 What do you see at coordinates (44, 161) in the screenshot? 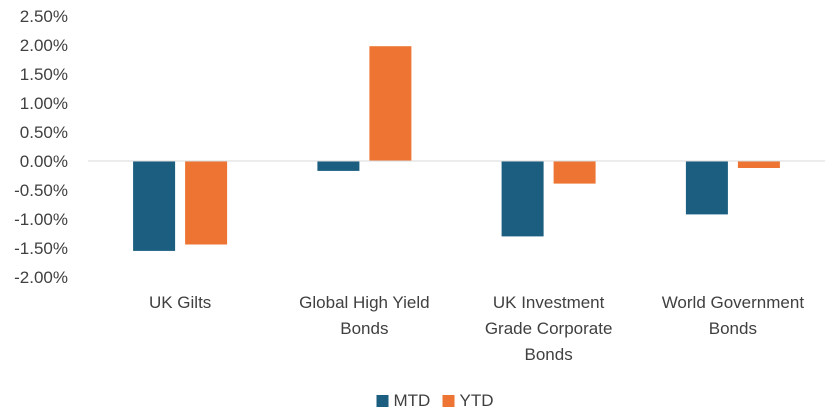
I see `y-tick-label: 0.00%` at bounding box center [44, 161].